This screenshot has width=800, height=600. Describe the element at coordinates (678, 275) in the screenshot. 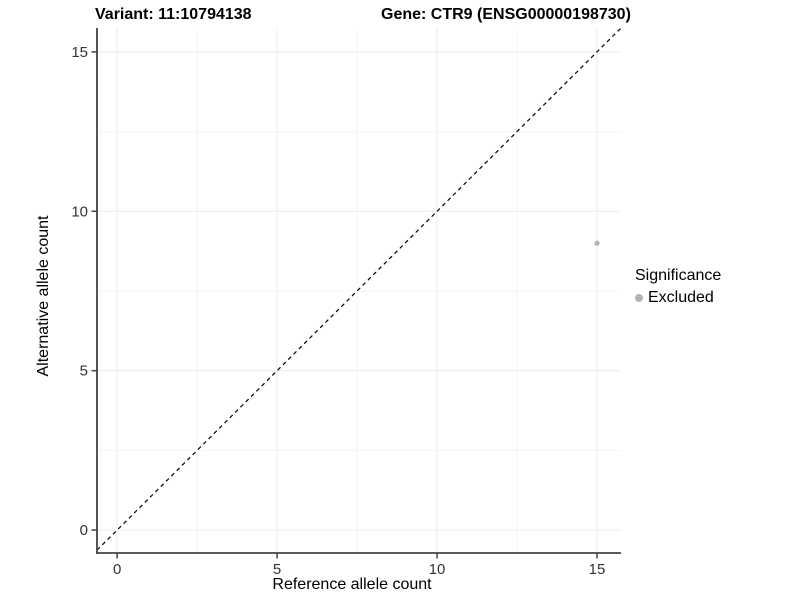

I see `legend-title: Significance` at that location.